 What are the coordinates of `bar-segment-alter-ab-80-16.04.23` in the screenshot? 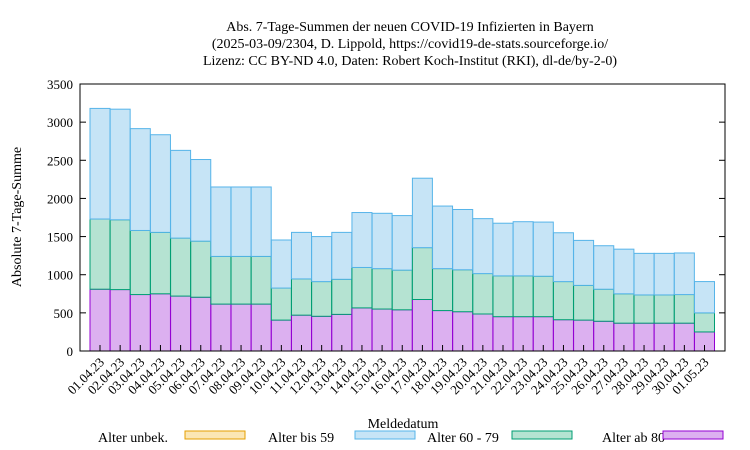 It's located at (402, 330).